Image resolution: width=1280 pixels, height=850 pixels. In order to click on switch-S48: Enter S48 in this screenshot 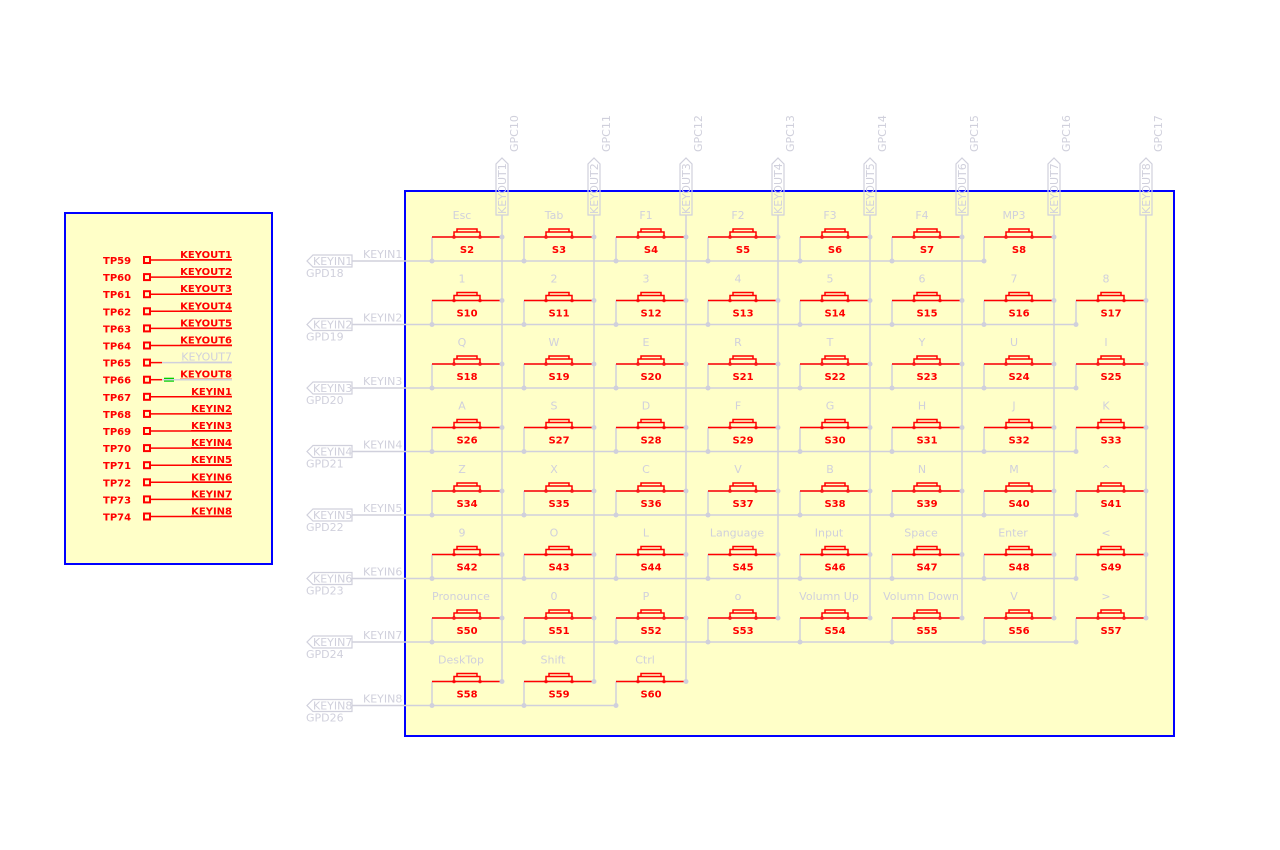, I will do `click(1016, 550)`.